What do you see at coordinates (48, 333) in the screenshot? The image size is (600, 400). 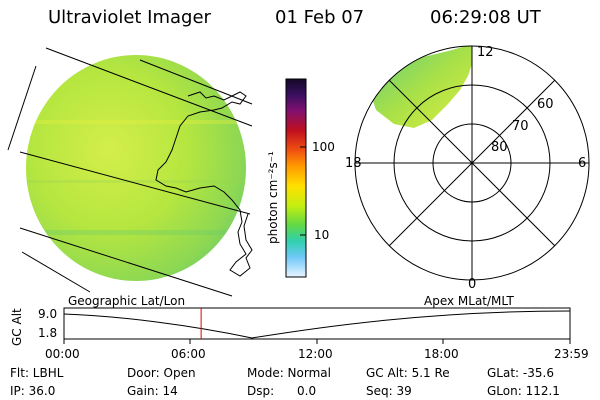 I see `timeline-ytick-min: 1.8` at bounding box center [48, 333].